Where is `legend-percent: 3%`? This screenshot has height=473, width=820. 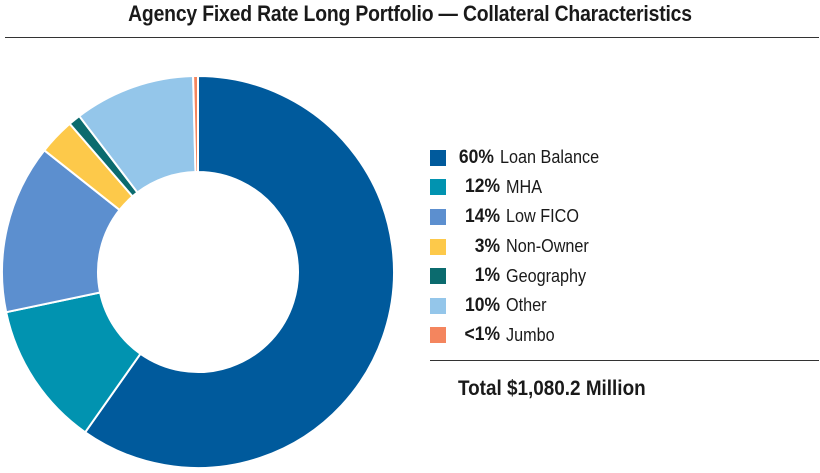 legend-percent: 3% is located at coordinates (487, 246).